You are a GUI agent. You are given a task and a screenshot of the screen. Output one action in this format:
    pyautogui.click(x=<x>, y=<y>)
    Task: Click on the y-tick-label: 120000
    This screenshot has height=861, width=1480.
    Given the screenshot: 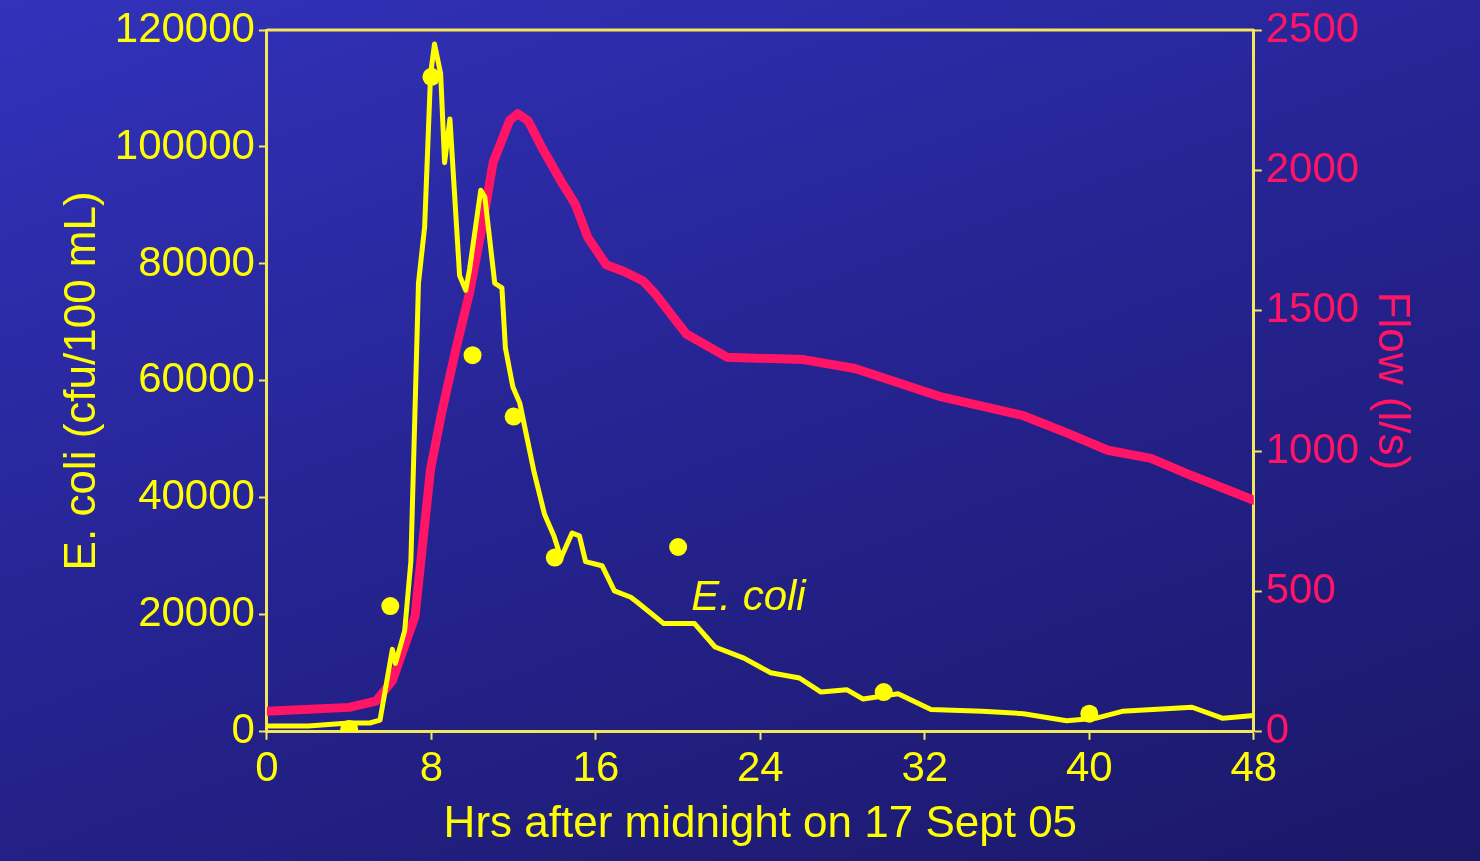 What is the action you would take?
    pyautogui.click(x=184, y=27)
    